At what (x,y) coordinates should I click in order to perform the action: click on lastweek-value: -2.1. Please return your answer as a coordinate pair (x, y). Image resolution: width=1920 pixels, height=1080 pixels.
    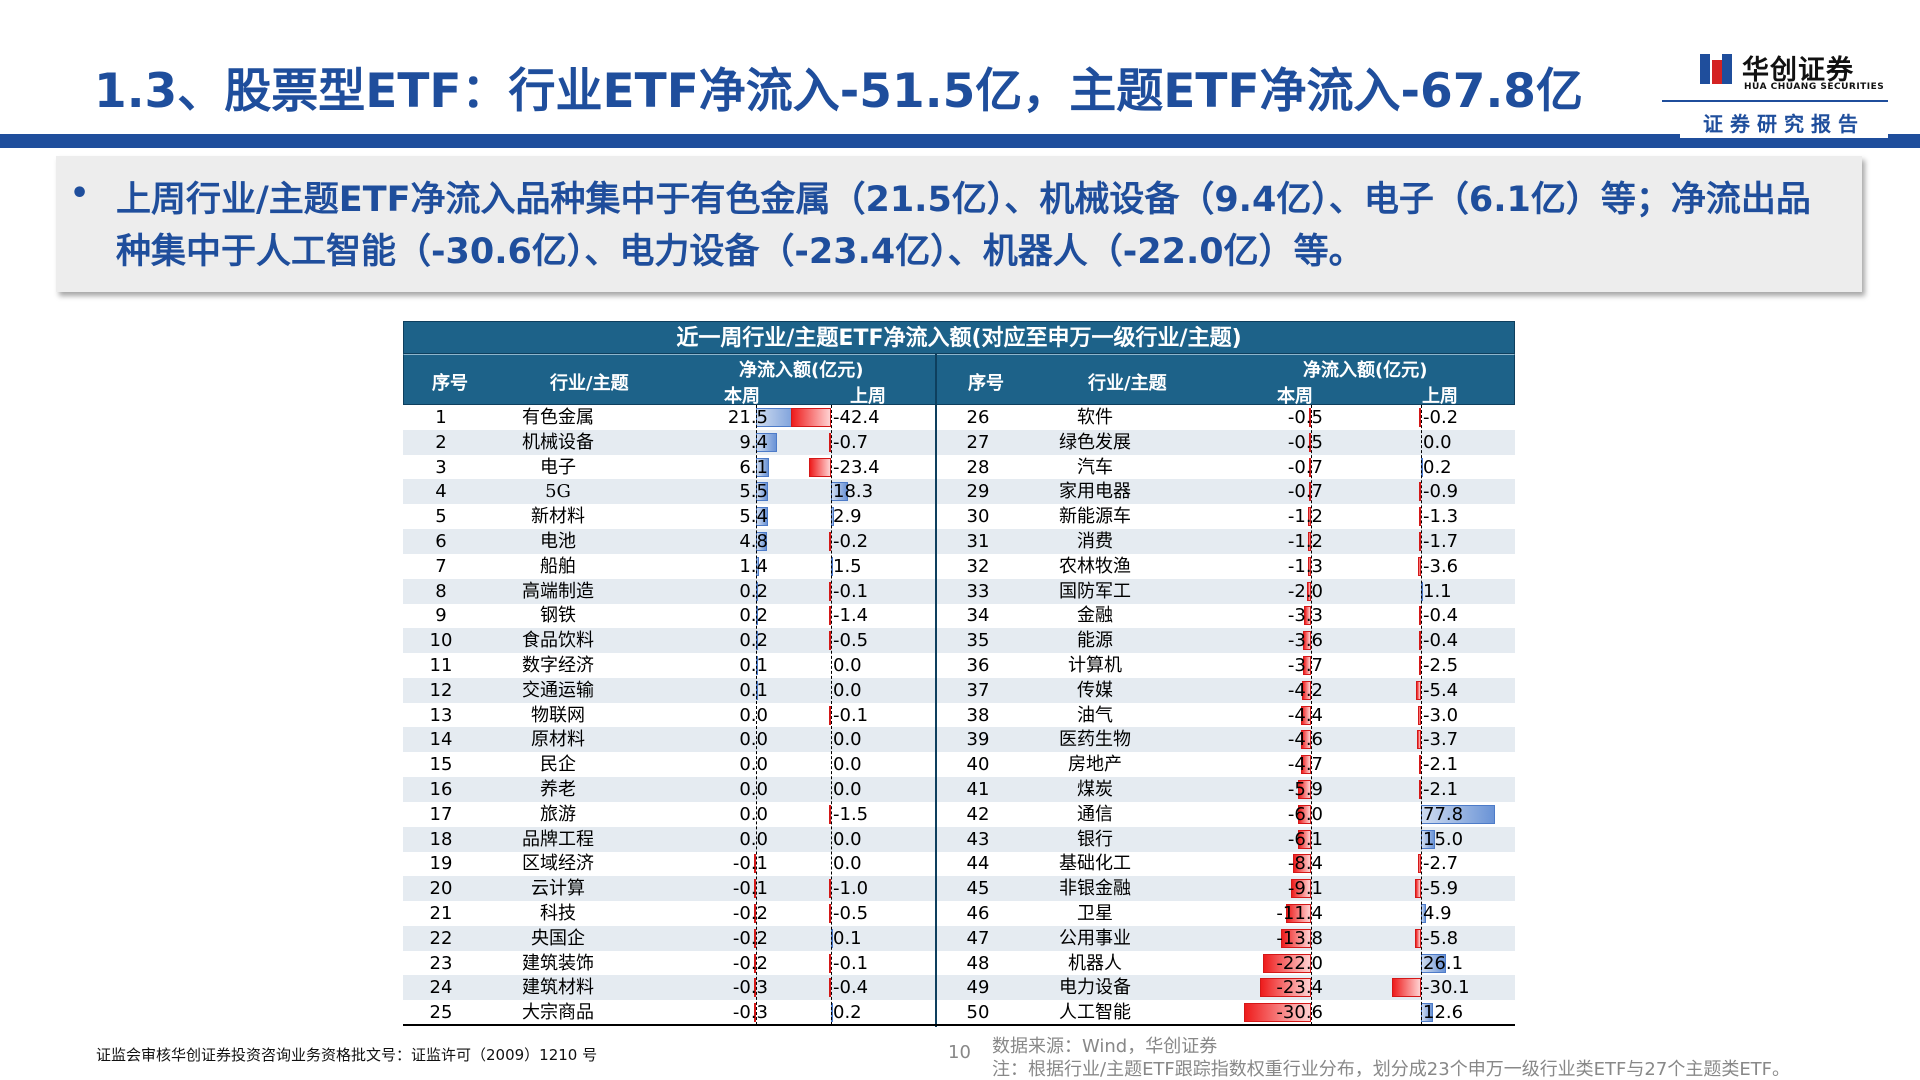
    Looking at the image, I should click on (1441, 789).